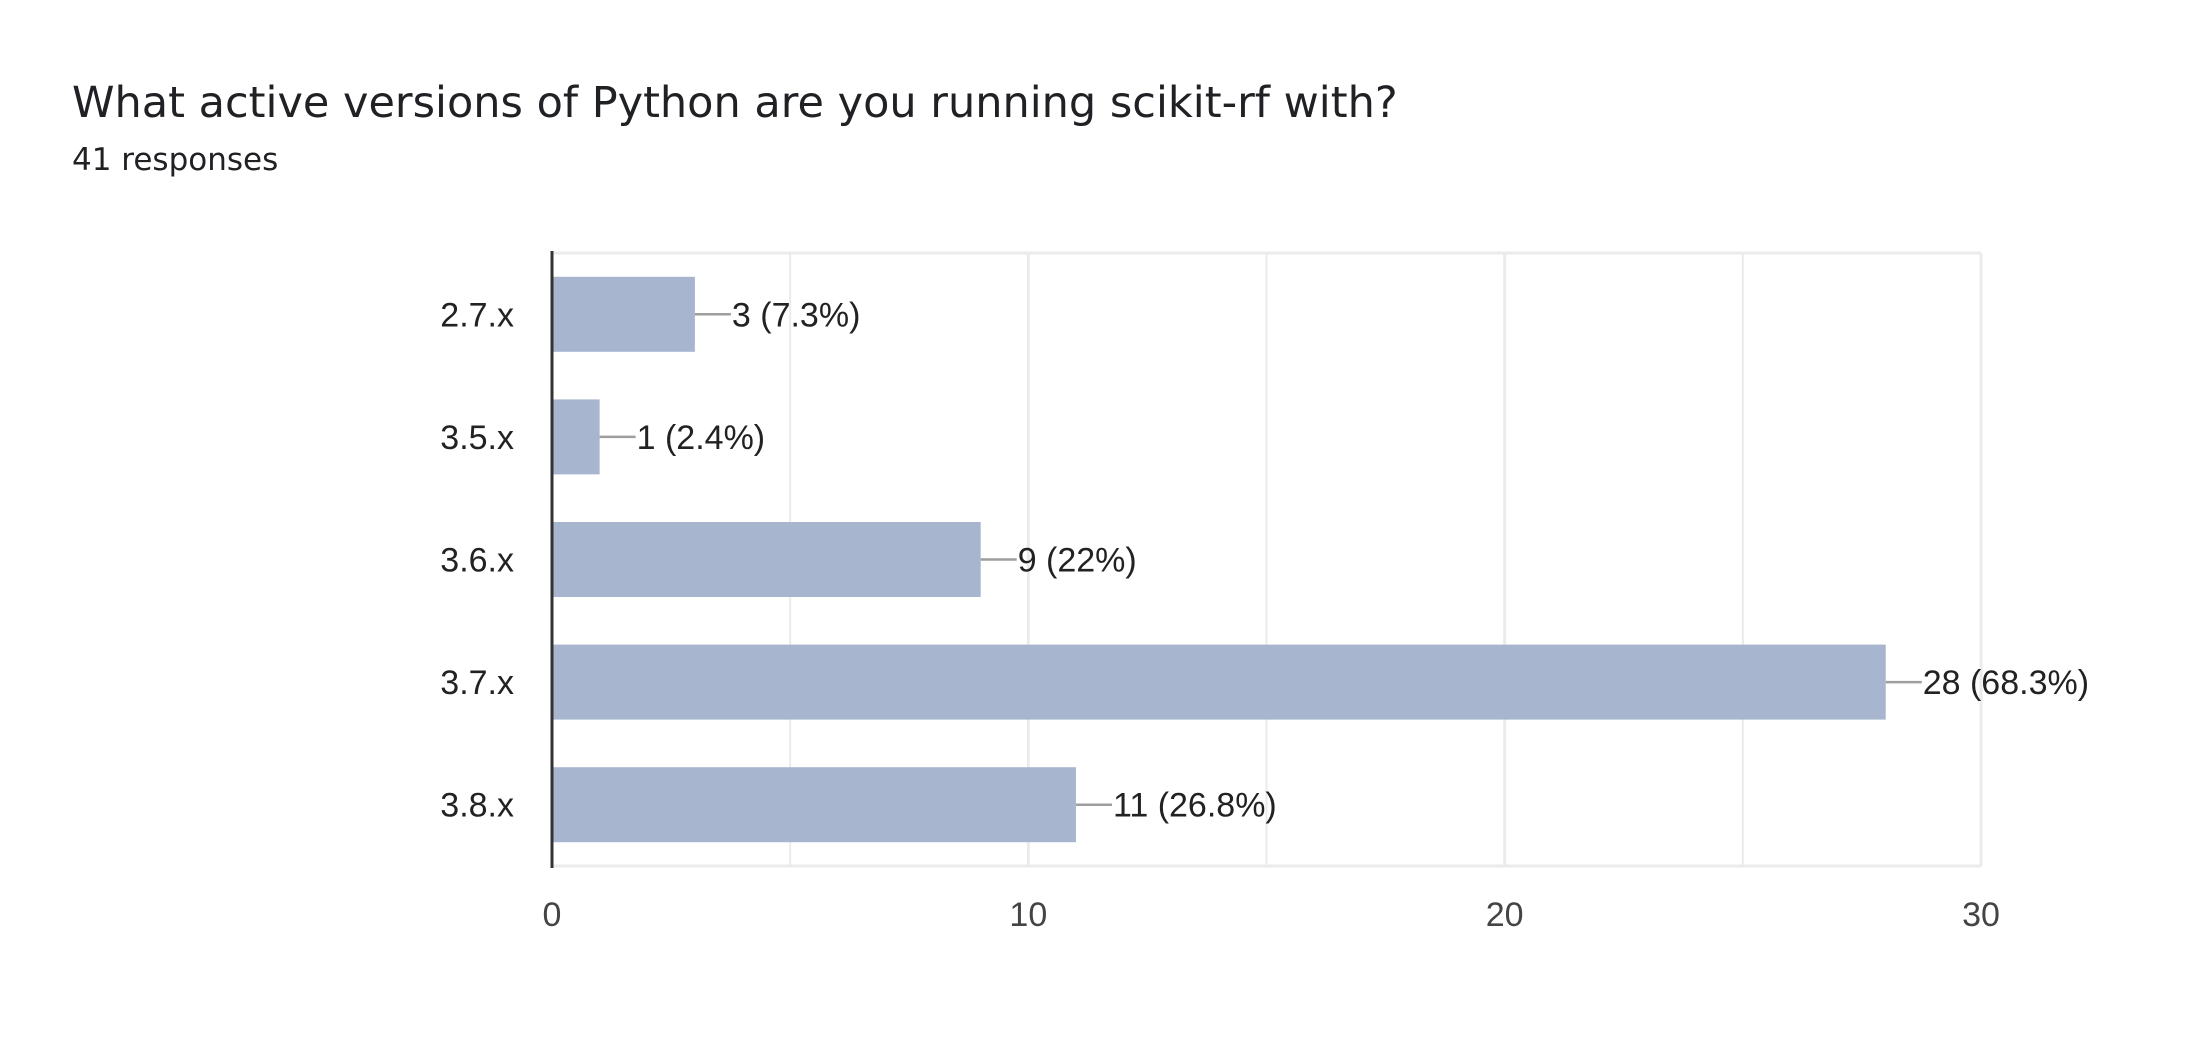 The width and height of the screenshot is (2196, 1044). What do you see at coordinates (477, 438) in the screenshot?
I see `category-label: 3.5.x` at bounding box center [477, 438].